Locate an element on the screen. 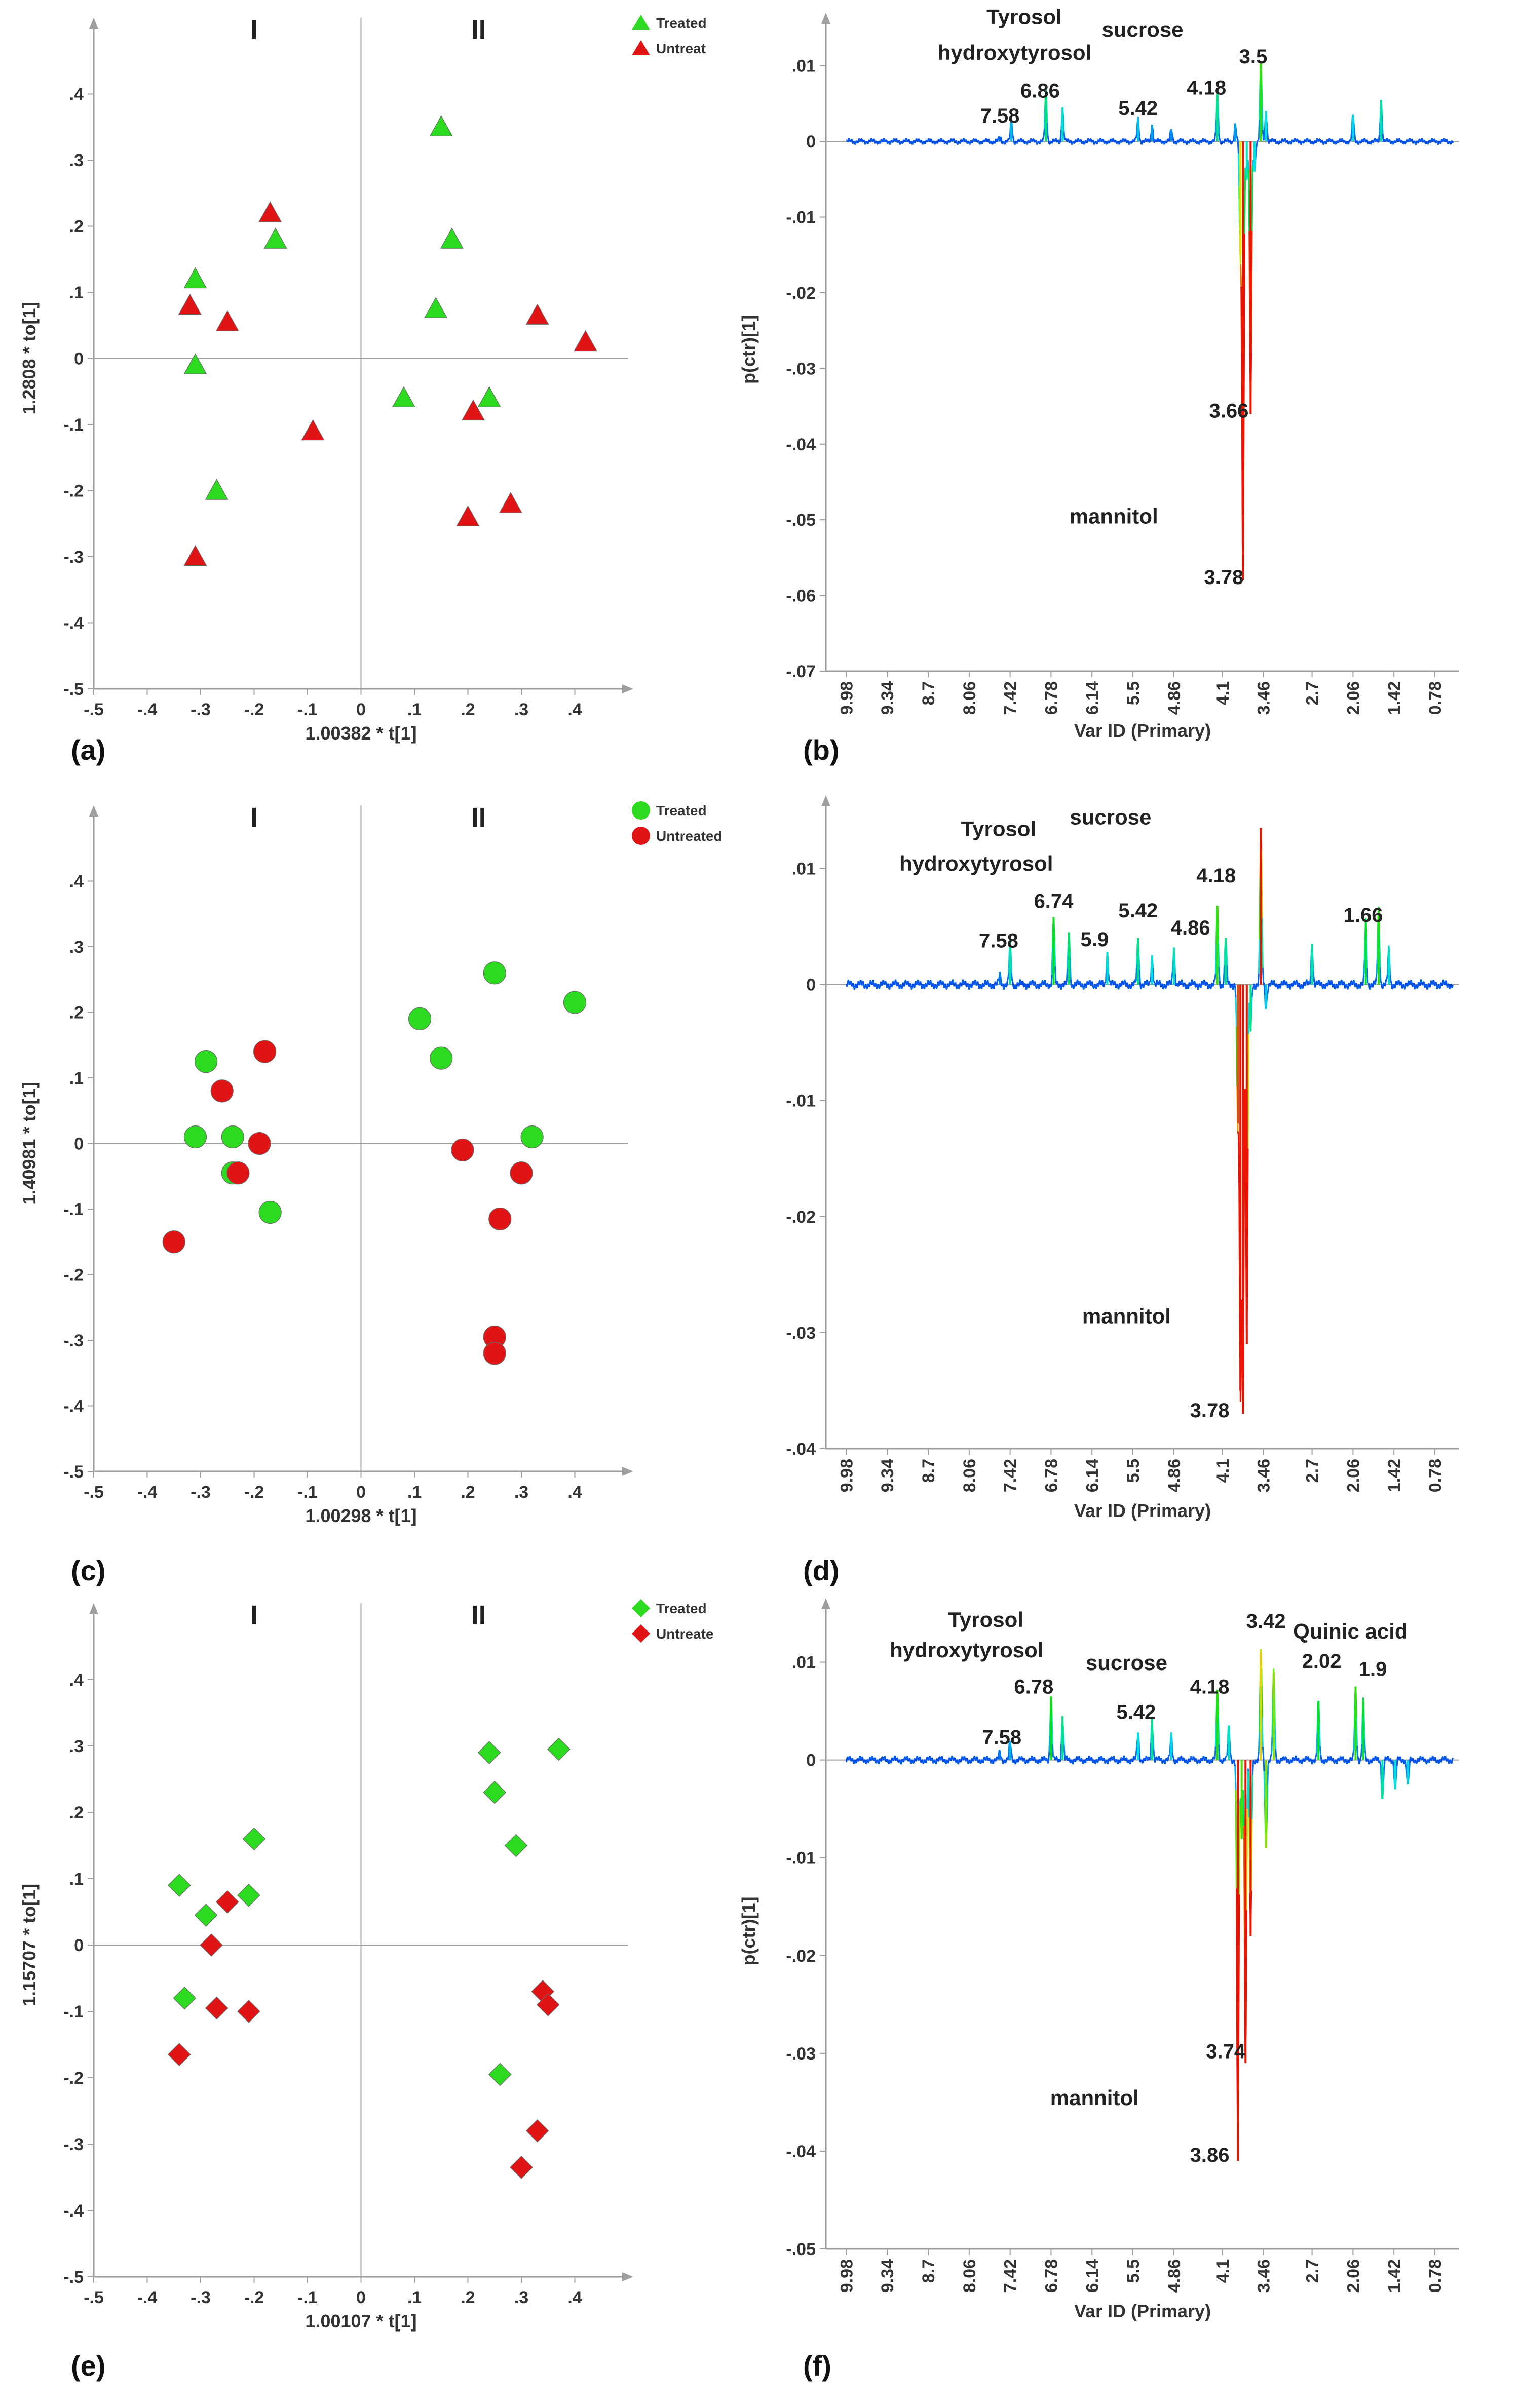  peak-label: 1.9 is located at coordinates (1373, 1670).